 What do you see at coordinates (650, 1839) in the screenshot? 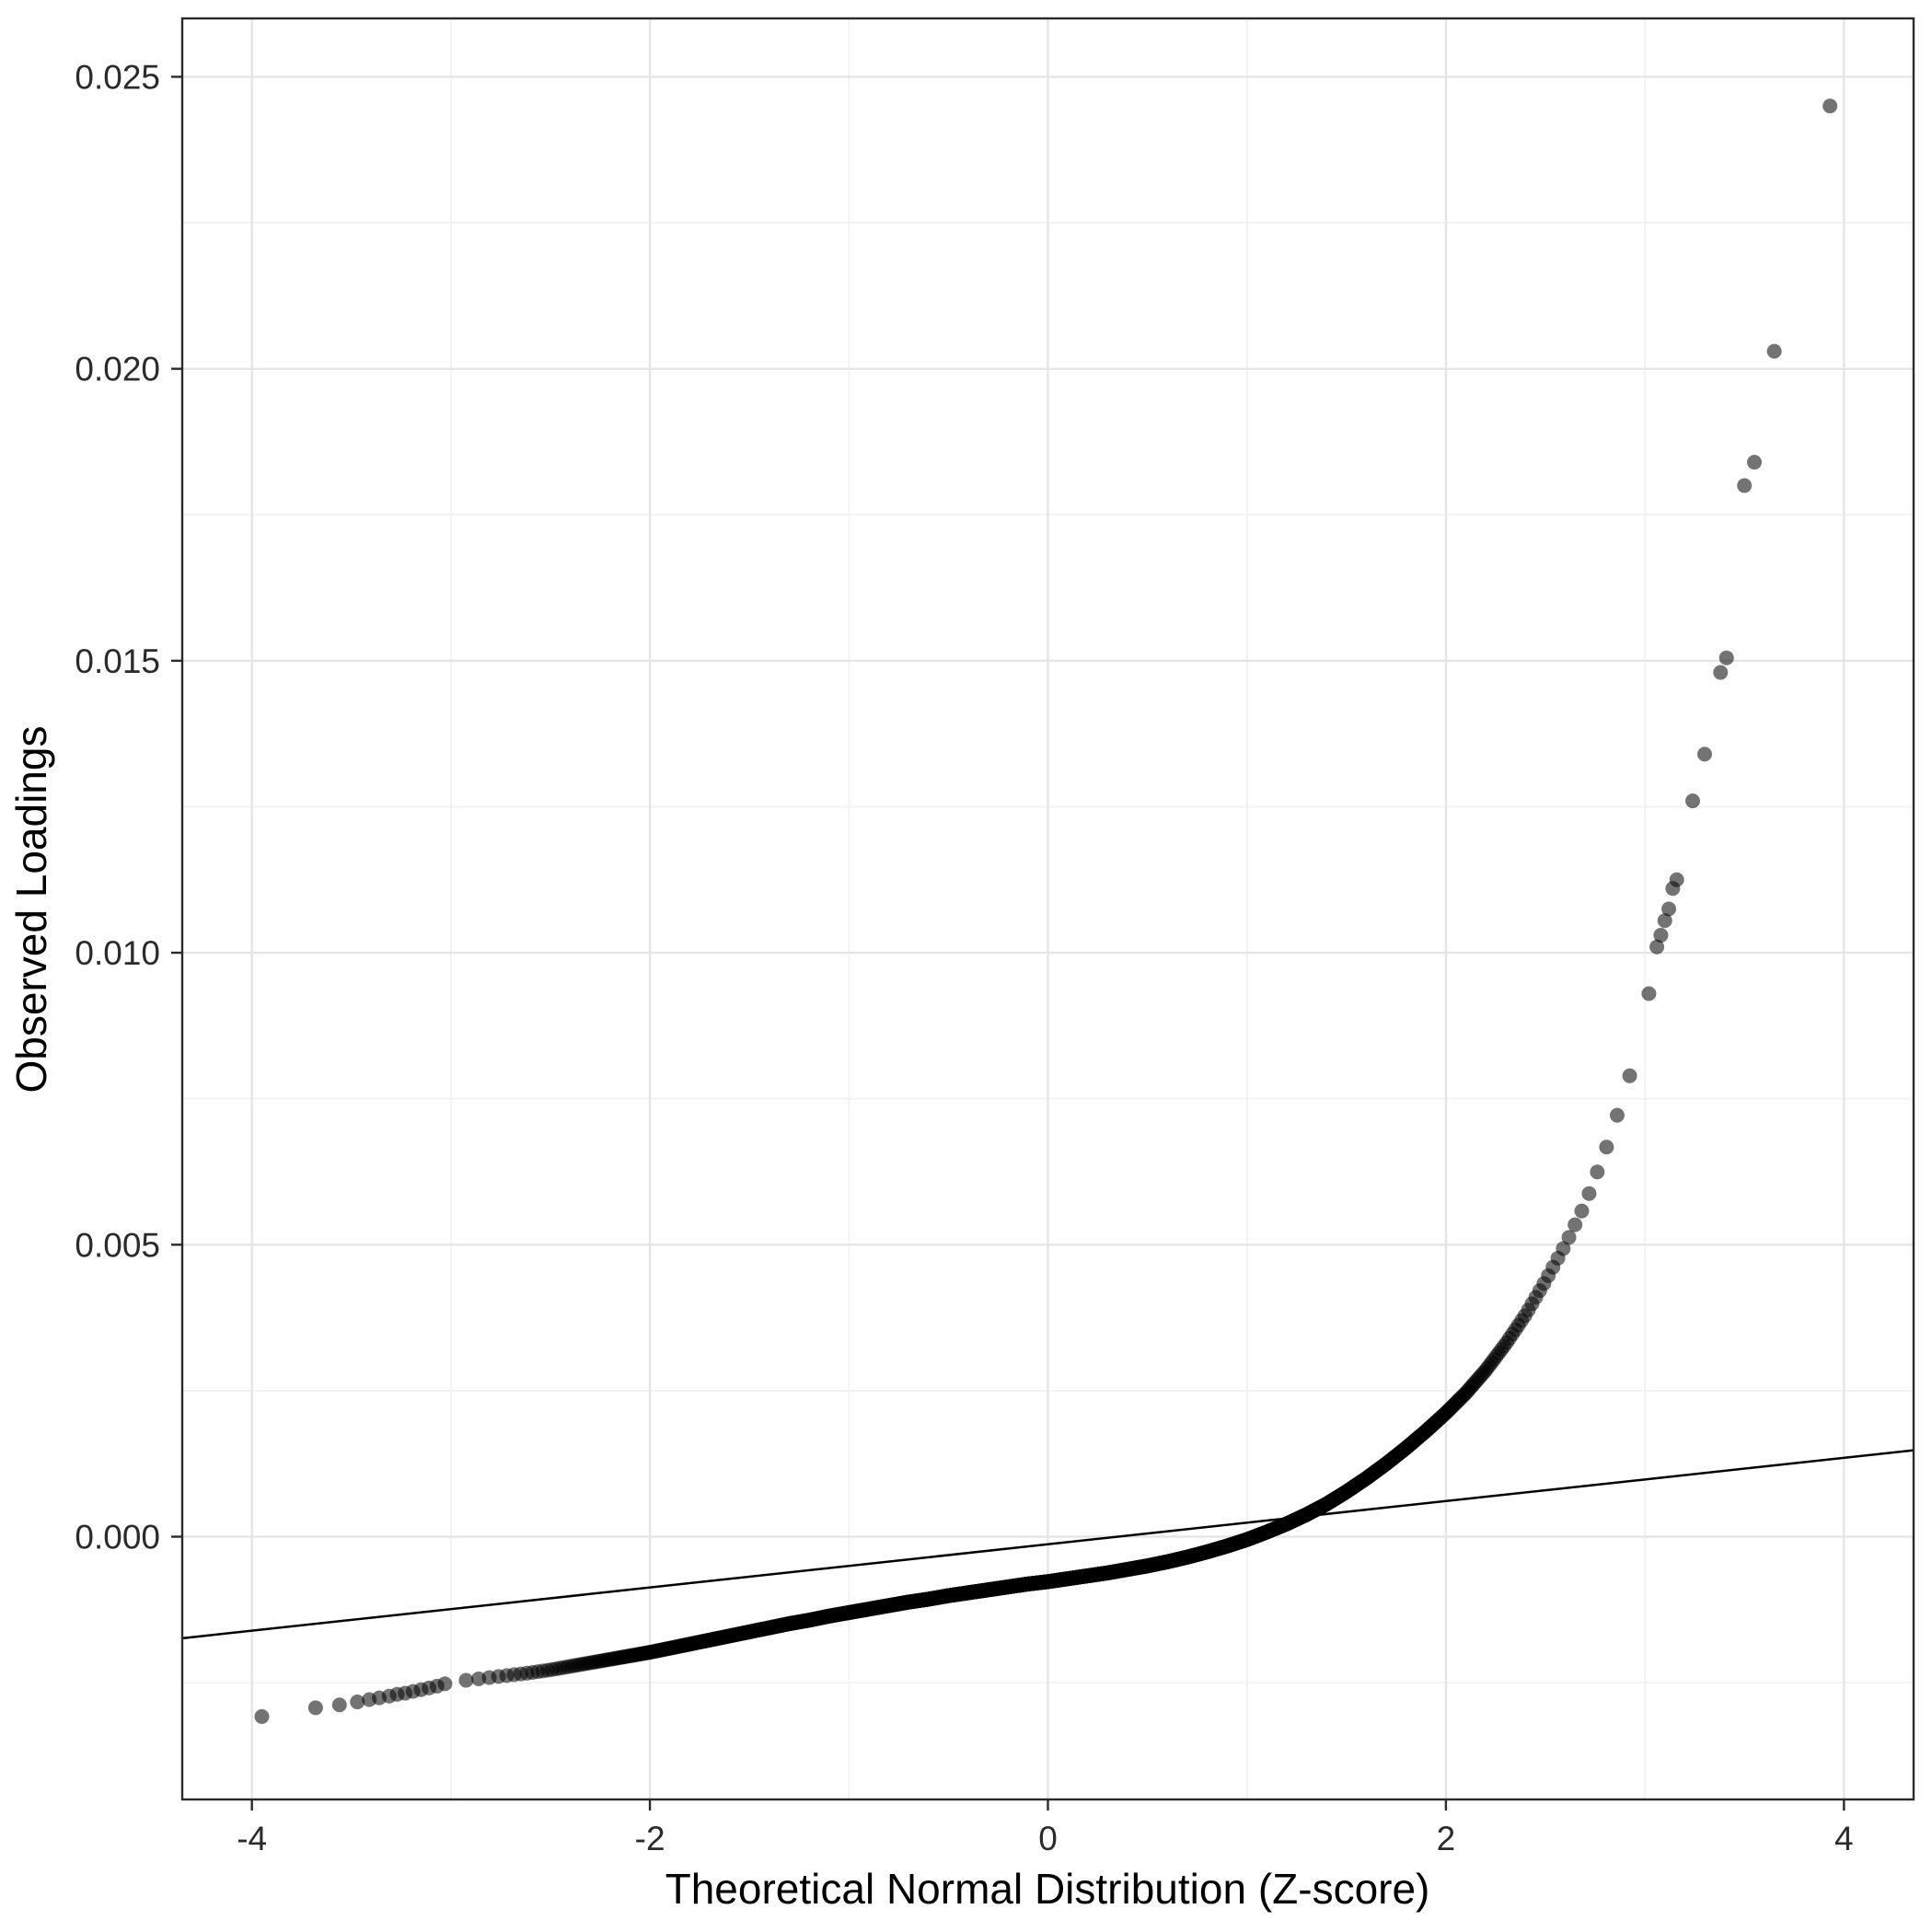
I see `x-tick-label: -2` at bounding box center [650, 1839].